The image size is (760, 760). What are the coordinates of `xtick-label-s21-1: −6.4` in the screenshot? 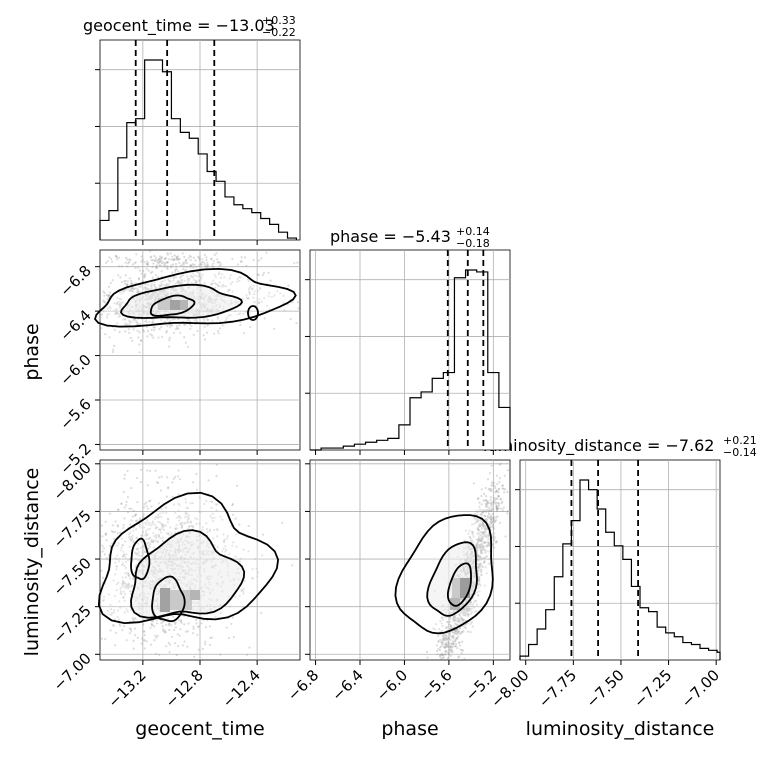 It's located at (347, 685).